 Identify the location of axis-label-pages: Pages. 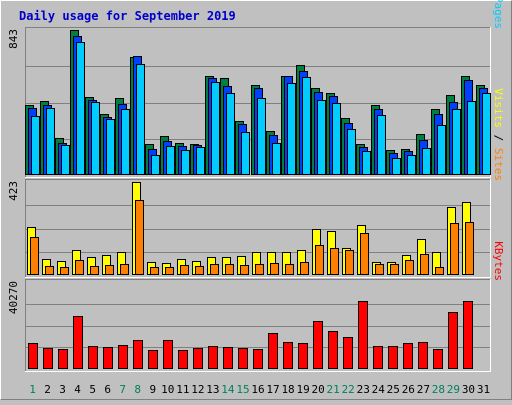
(498, 14).